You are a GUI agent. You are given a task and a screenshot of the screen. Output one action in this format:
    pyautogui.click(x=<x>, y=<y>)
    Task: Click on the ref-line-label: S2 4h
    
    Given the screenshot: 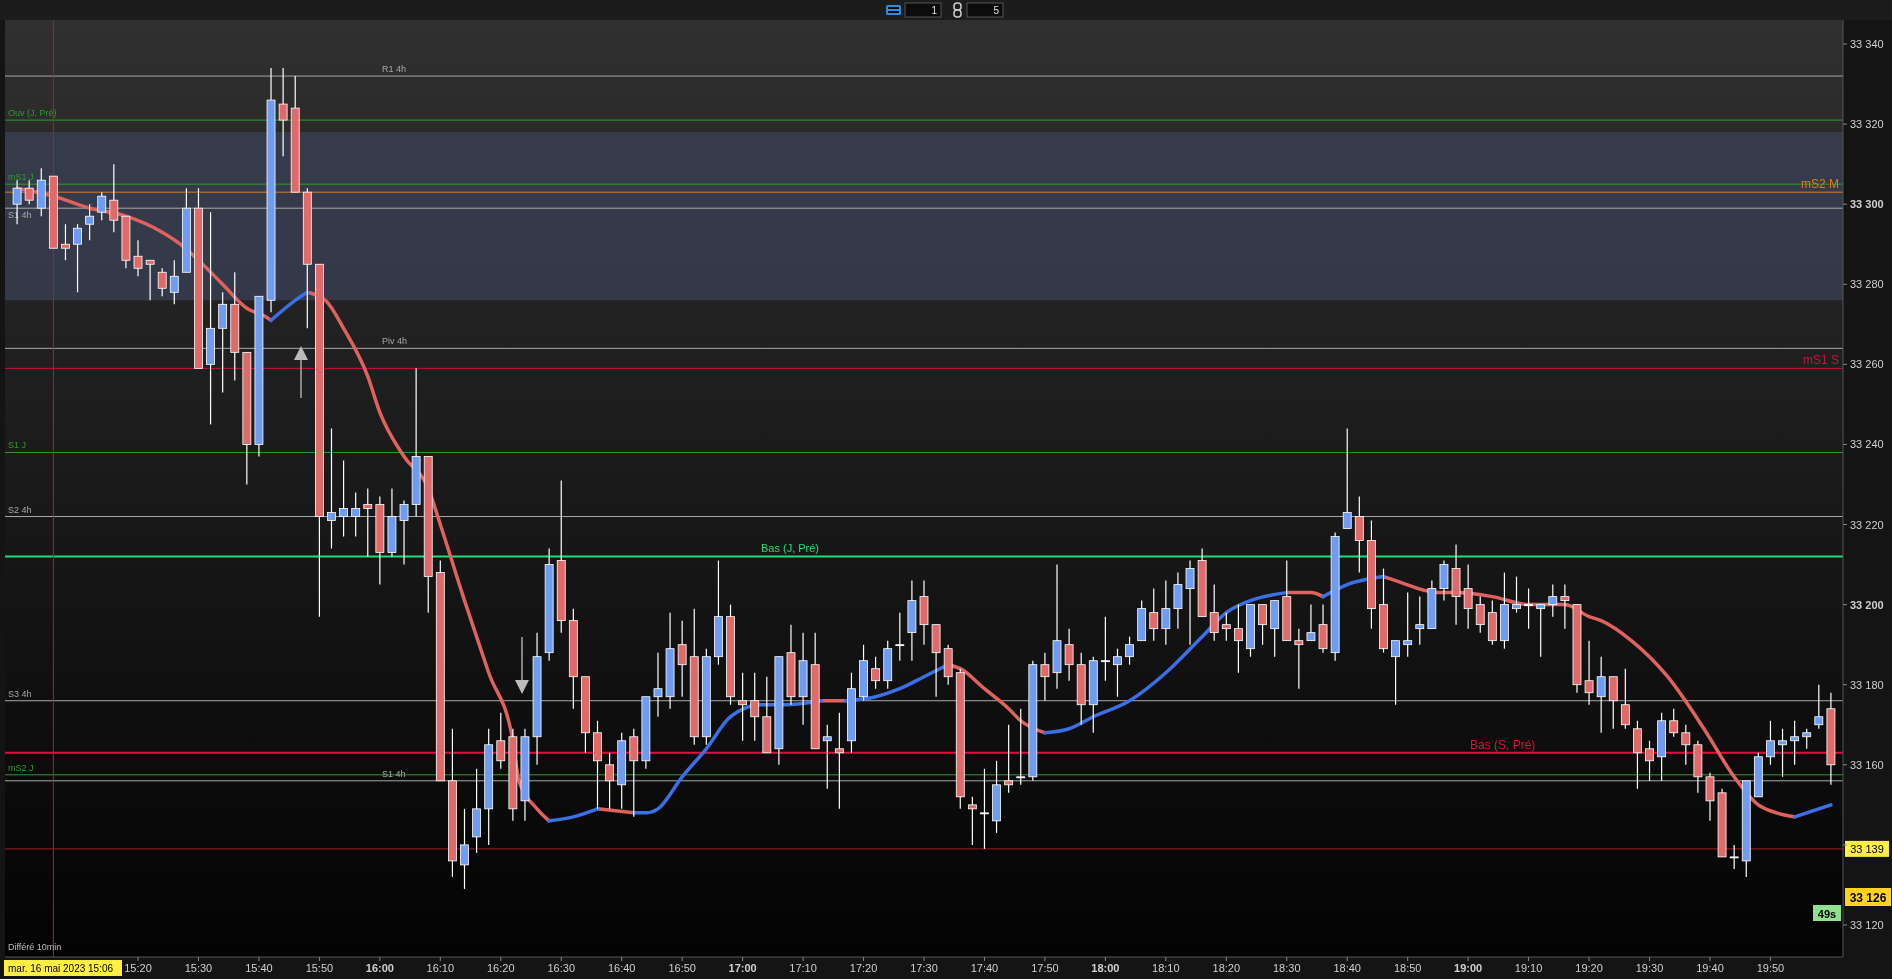 What is the action you would take?
    pyautogui.click(x=20, y=509)
    